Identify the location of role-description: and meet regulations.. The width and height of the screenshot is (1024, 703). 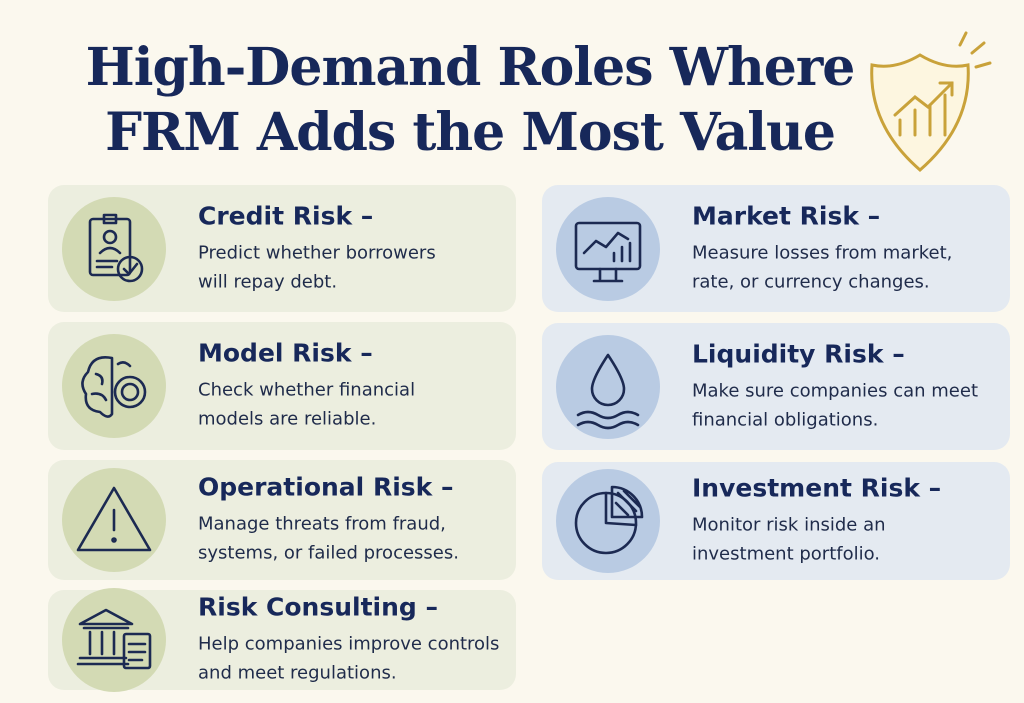
(297, 673).